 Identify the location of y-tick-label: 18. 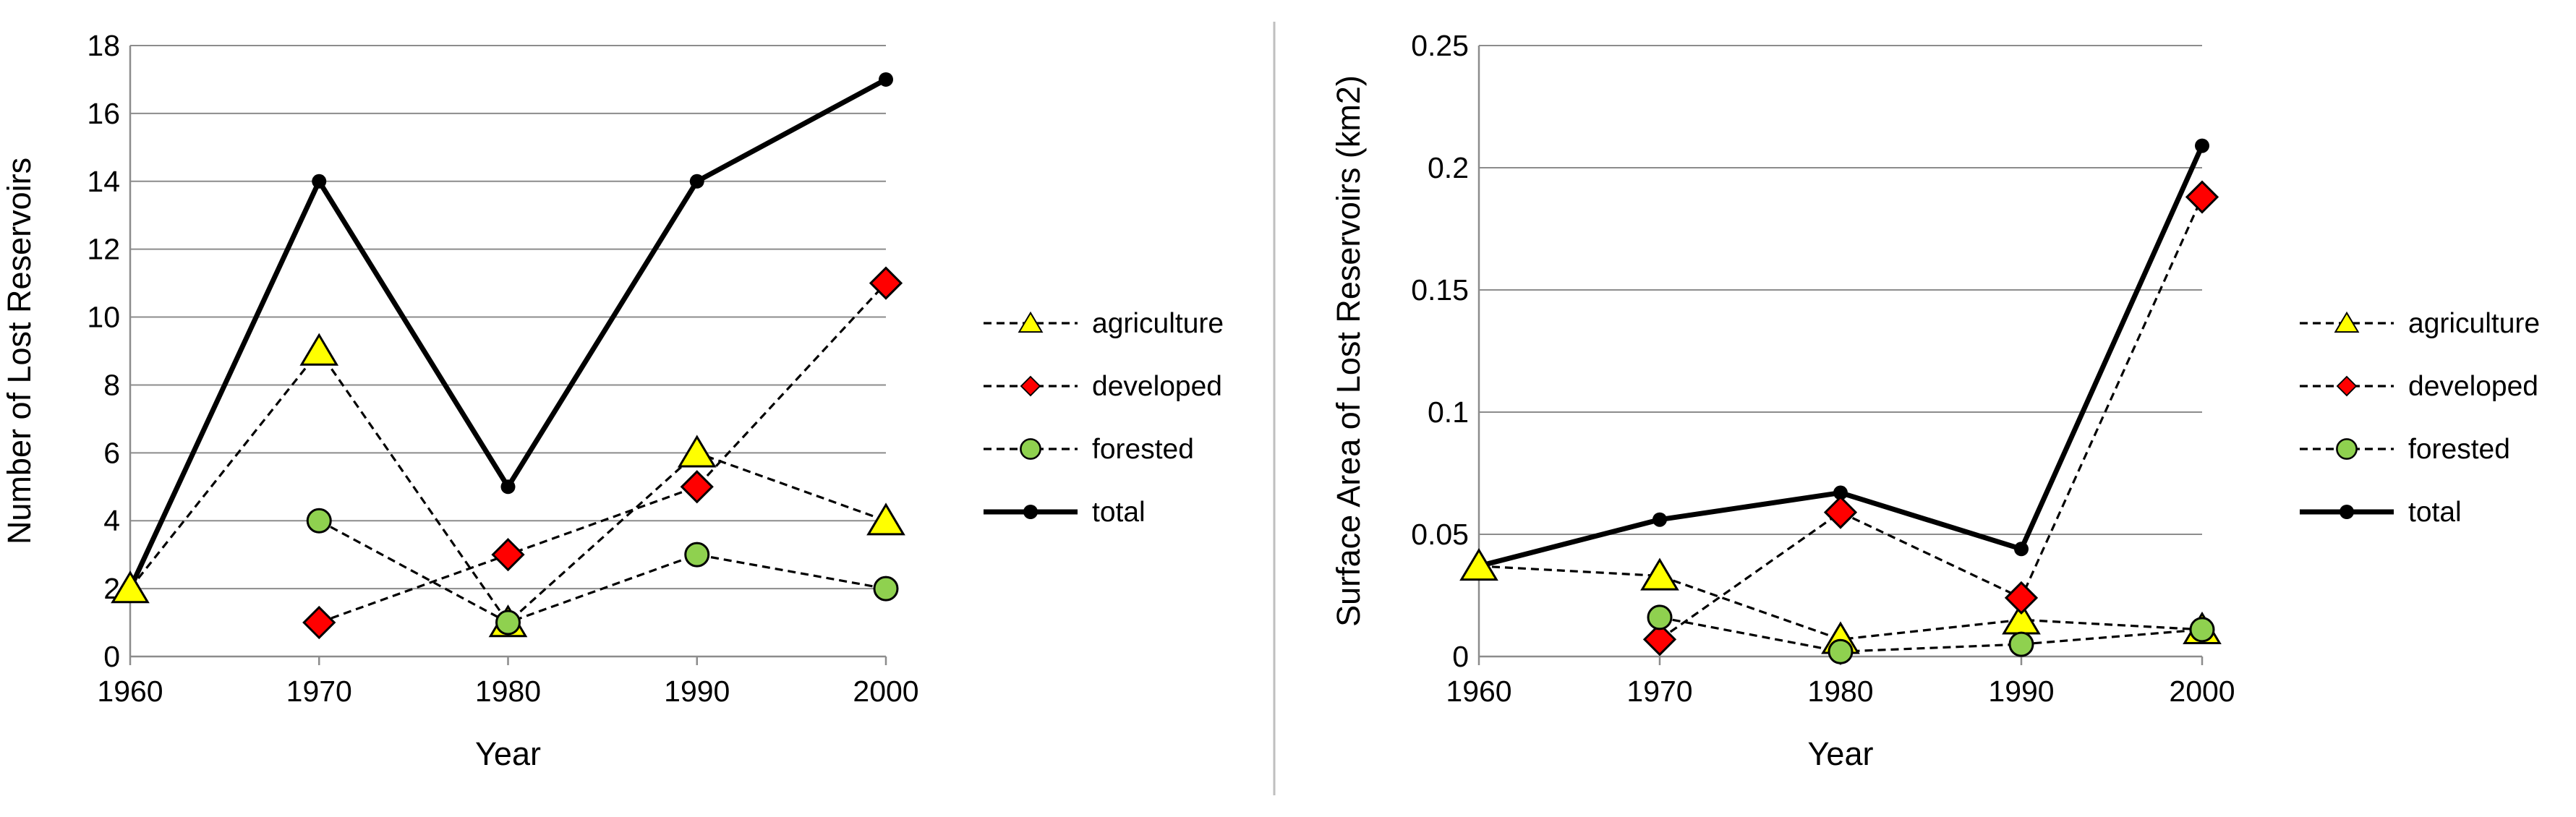
(104, 45).